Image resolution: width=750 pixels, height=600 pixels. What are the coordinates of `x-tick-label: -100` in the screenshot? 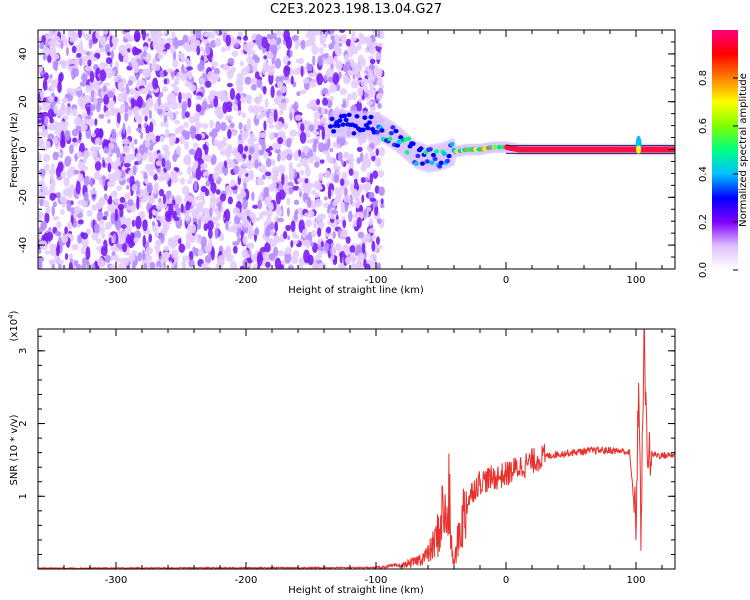 It's located at (376, 280).